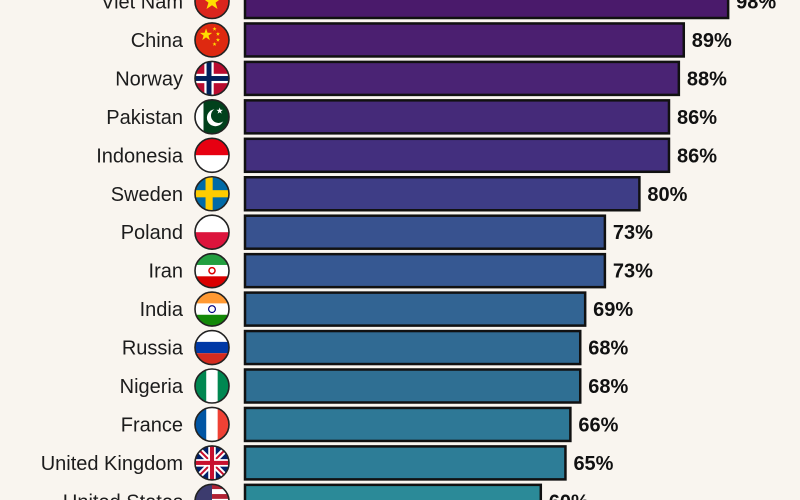  What do you see at coordinates (157, 41) in the screenshot?
I see `category-label: China` at bounding box center [157, 41].